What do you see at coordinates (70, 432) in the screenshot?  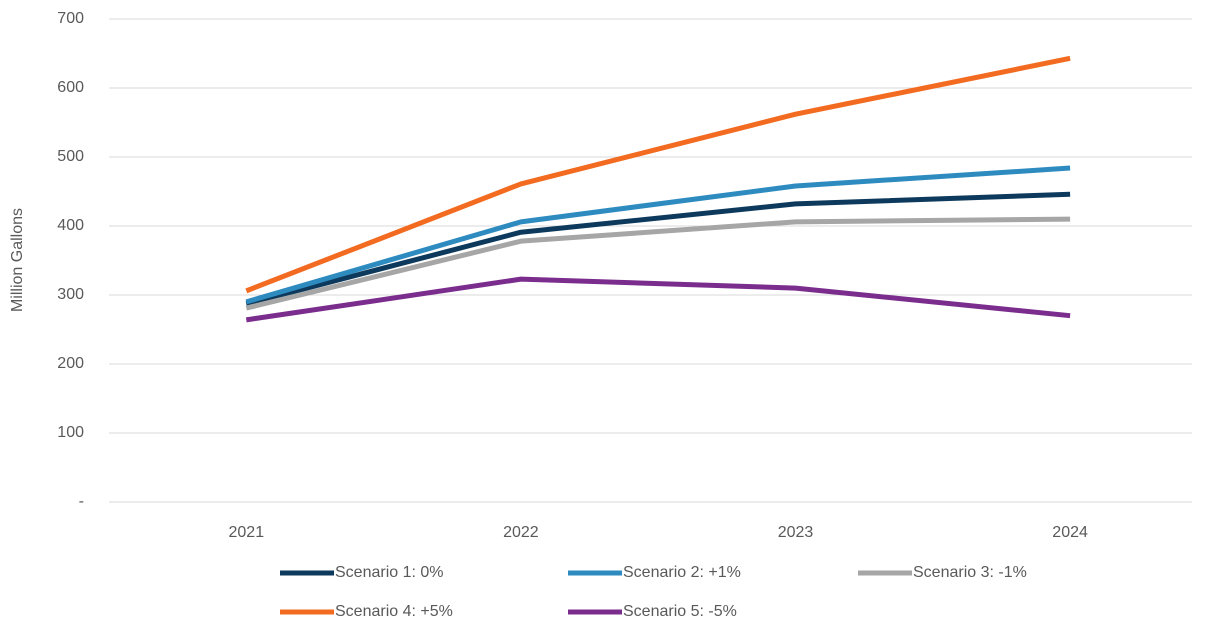 I see `y-tick-label: 100` at bounding box center [70, 432].